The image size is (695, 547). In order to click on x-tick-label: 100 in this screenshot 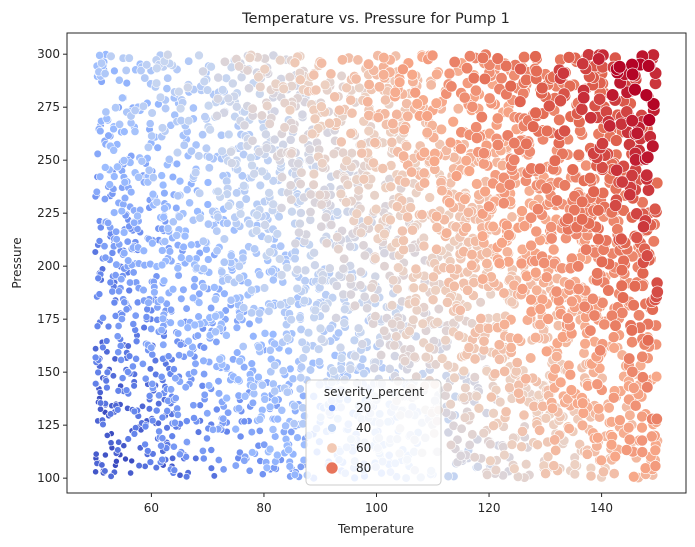, I will do `click(376, 508)`.